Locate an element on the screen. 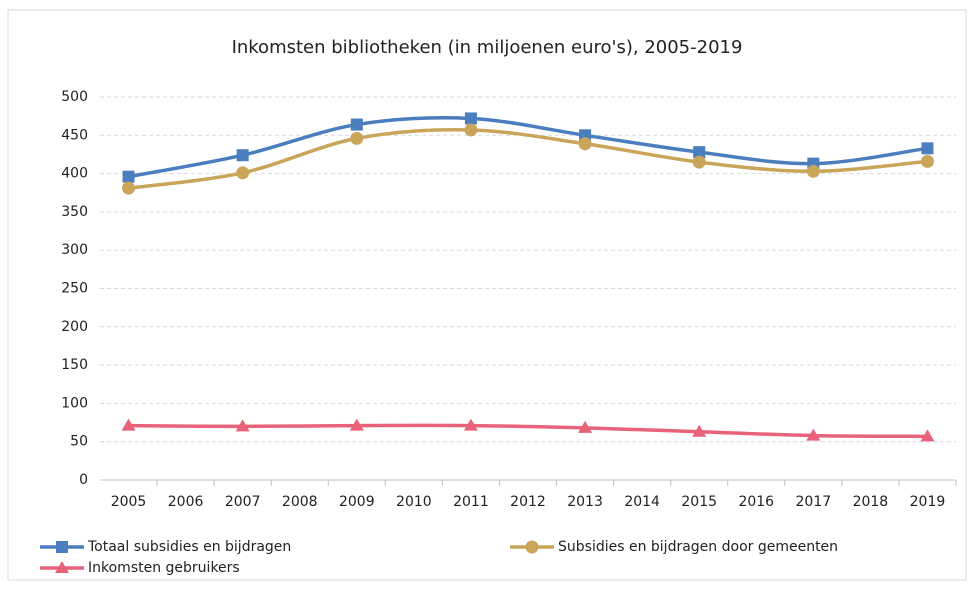  legend-label: Inkomsten gebruikers is located at coordinates (164, 568).